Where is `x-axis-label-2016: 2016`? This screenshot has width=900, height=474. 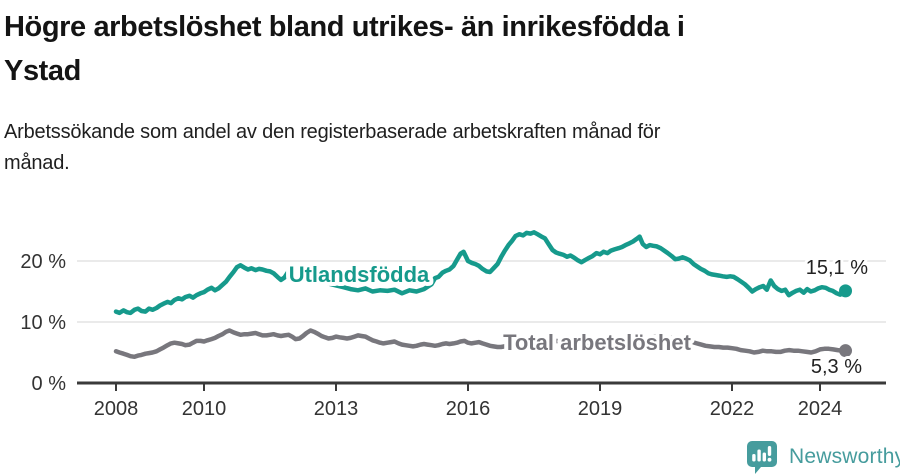
x-axis-label-2016: 2016 is located at coordinates (468, 409).